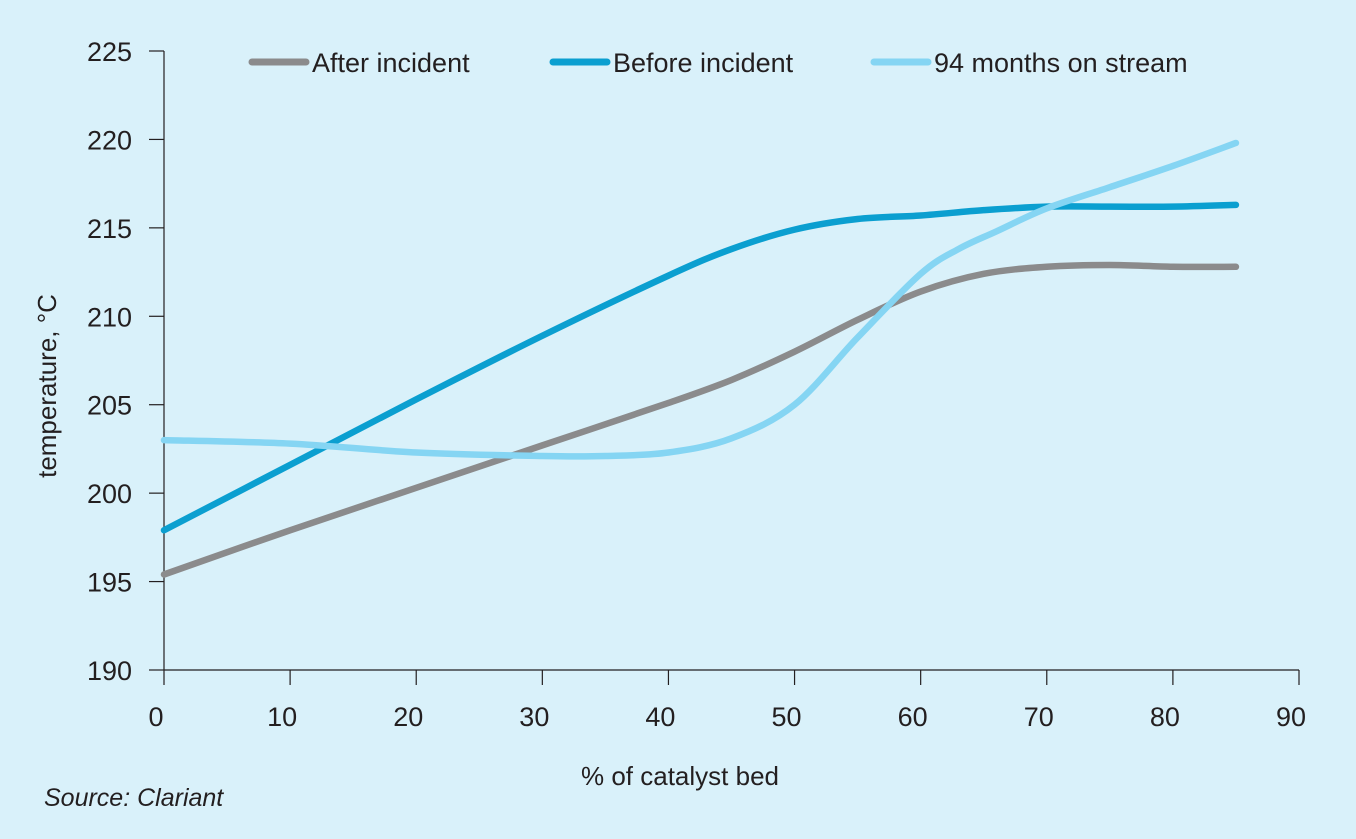 The width and height of the screenshot is (1356, 839). What do you see at coordinates (1039, 717) in the screenshot?
I see `x-tick-label: 70` at bounding box center [1039, 717].